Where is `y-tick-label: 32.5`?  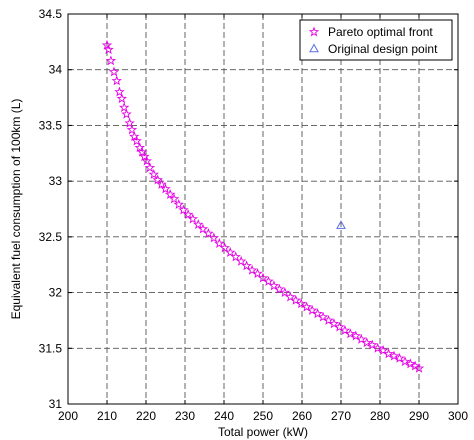
y-tick-label: 32.5 is located at coordinates (51, 237).